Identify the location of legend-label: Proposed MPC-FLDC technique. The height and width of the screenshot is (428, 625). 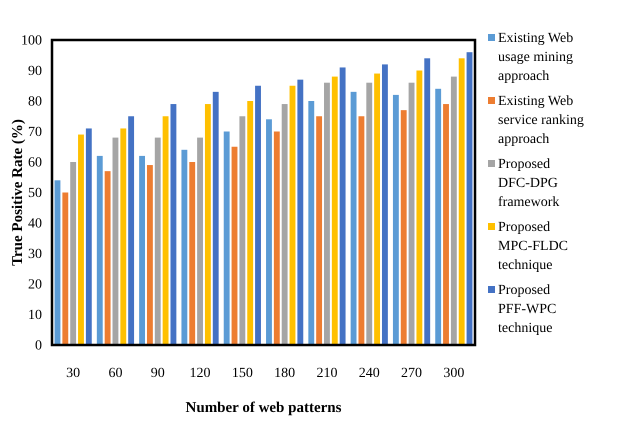
(533, 246).